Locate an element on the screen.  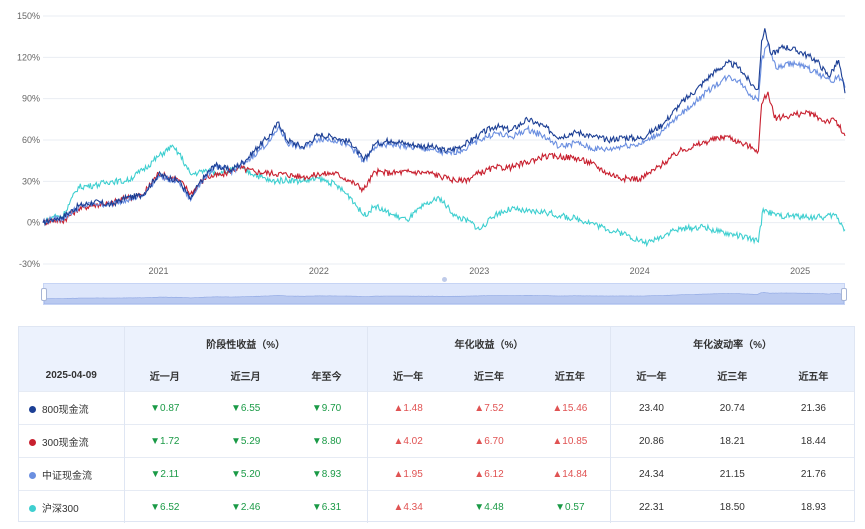
row-name: 中证现金流 is located at coordinates (71, 474).